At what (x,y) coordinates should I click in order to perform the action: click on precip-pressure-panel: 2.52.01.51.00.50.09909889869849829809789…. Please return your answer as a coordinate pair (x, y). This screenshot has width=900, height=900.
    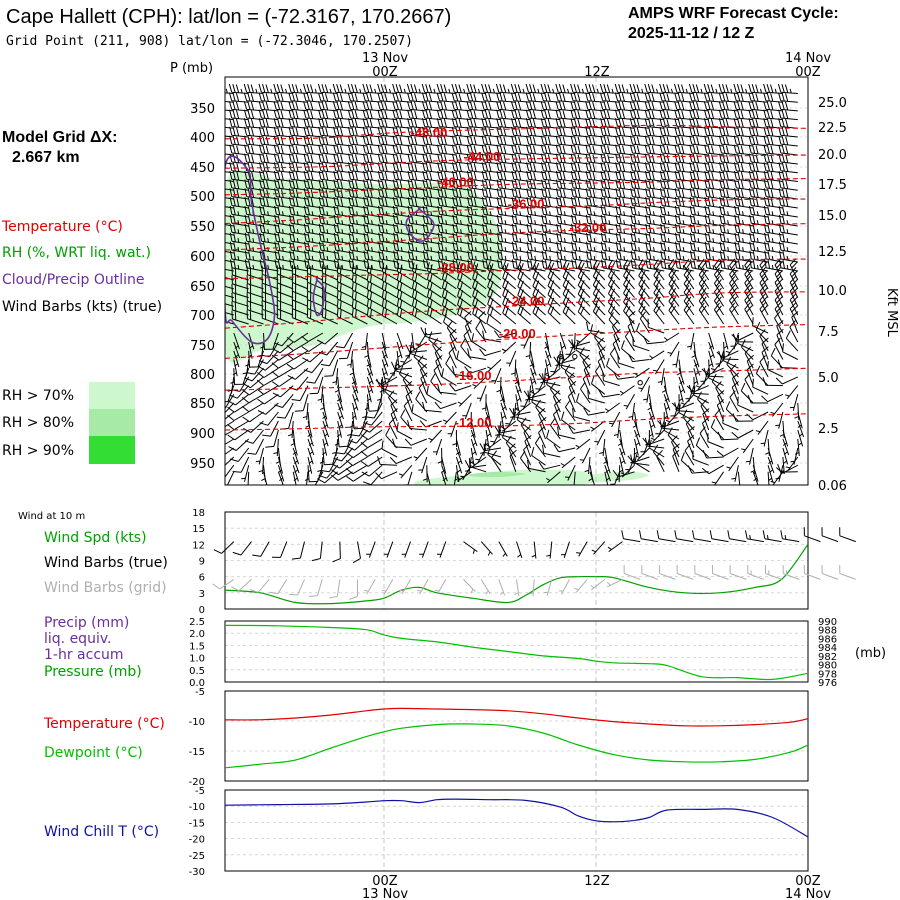
    Looking at the image, I should click on (513, 653).